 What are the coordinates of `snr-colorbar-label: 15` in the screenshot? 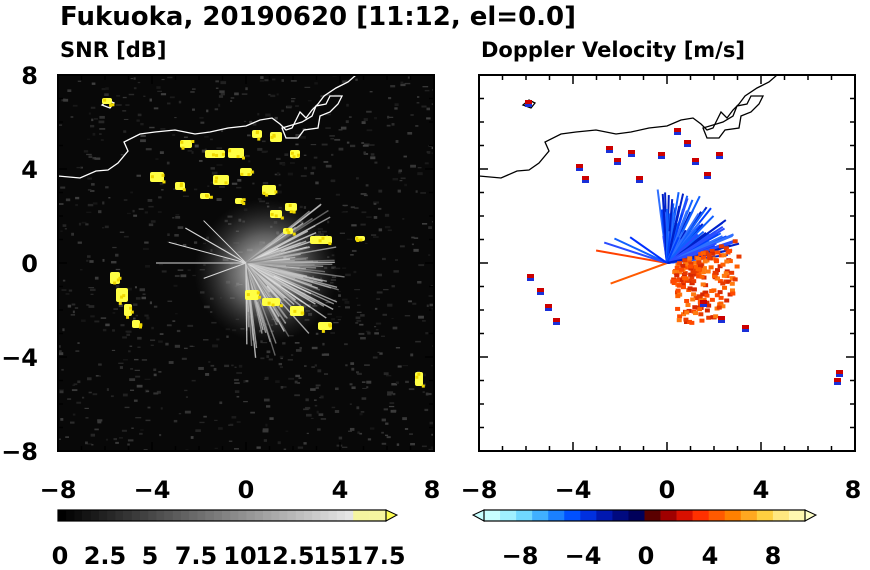 It's located at (329, 556).